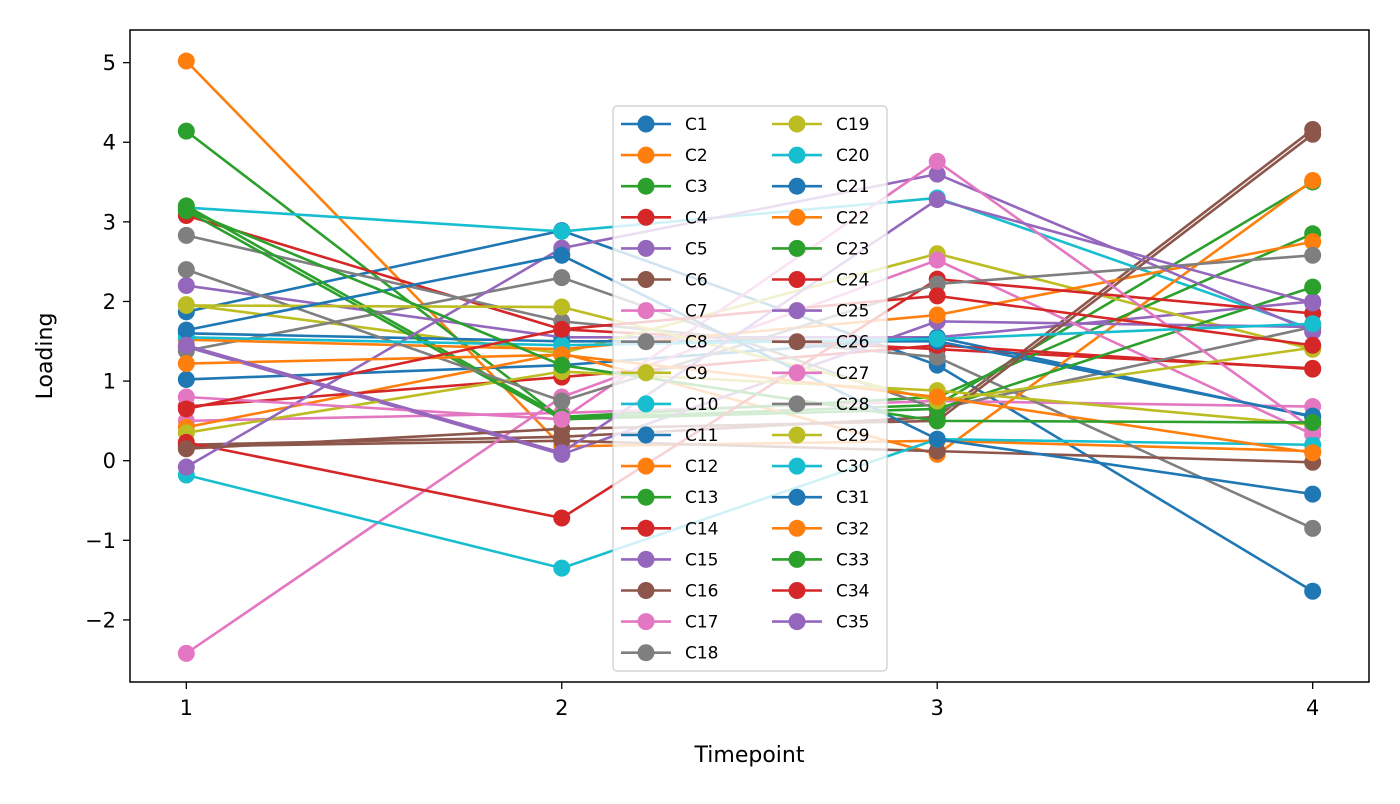 This screenshot has height=804, width=1400. What do you see at coordinates (853, 125) in the screenshot?
I see `legend-label: C19` at bounding box center [853, 125].